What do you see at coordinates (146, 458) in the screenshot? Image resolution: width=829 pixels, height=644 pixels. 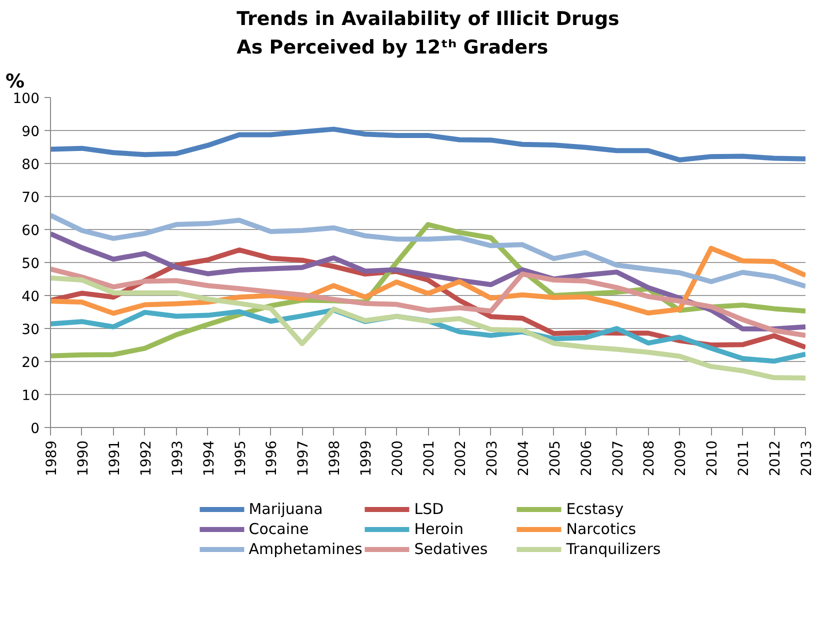 I see `x-tick-label: 1992` at bounding box center [146, 458].